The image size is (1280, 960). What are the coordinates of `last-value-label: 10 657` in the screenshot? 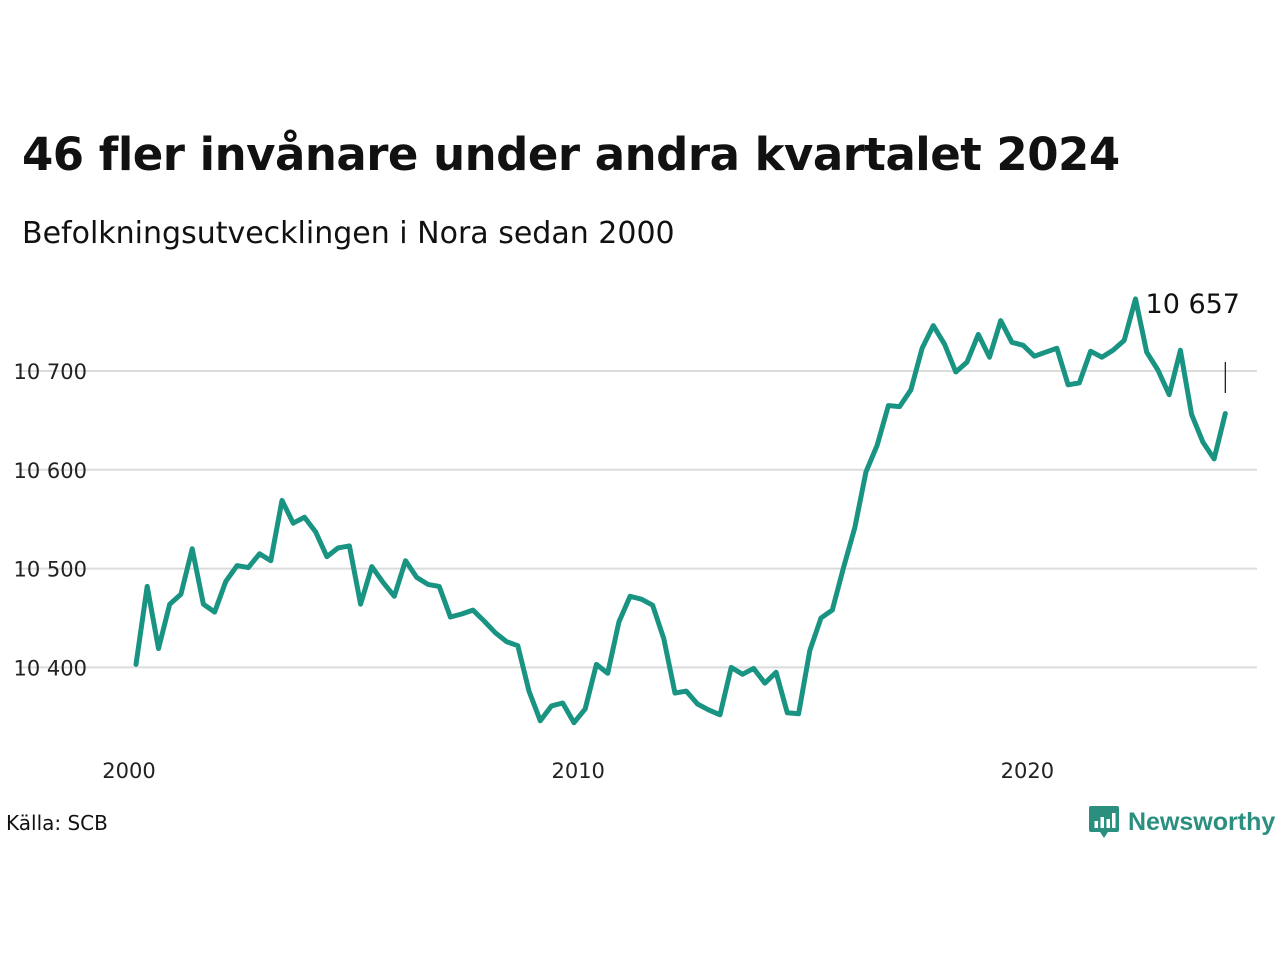 It's located at (1193, 304).